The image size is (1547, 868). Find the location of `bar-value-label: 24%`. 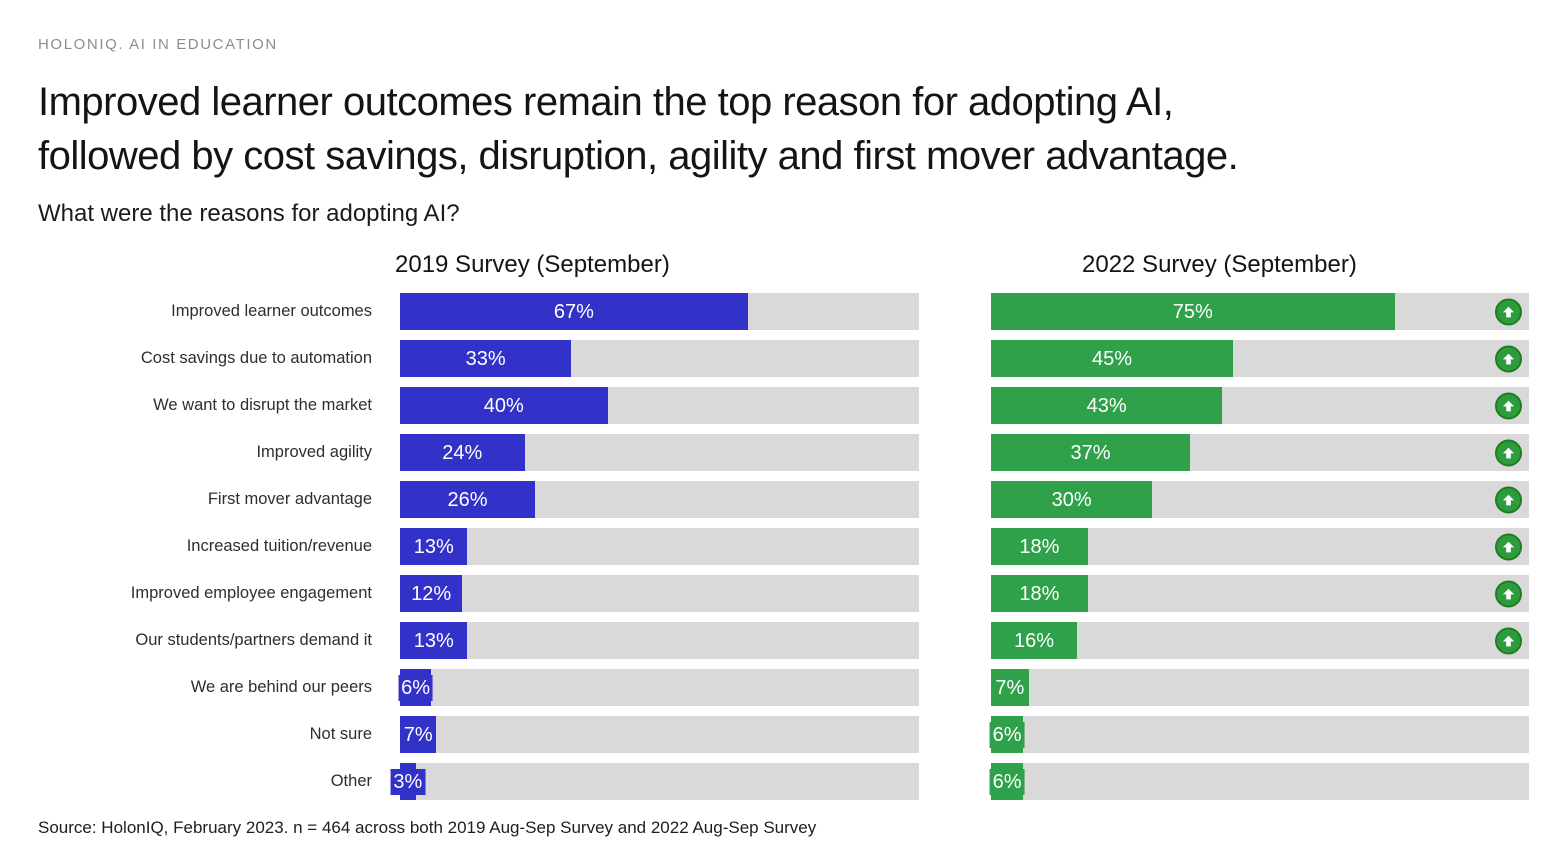

bar-value-label: 24% is located at coordinates (462, 452).